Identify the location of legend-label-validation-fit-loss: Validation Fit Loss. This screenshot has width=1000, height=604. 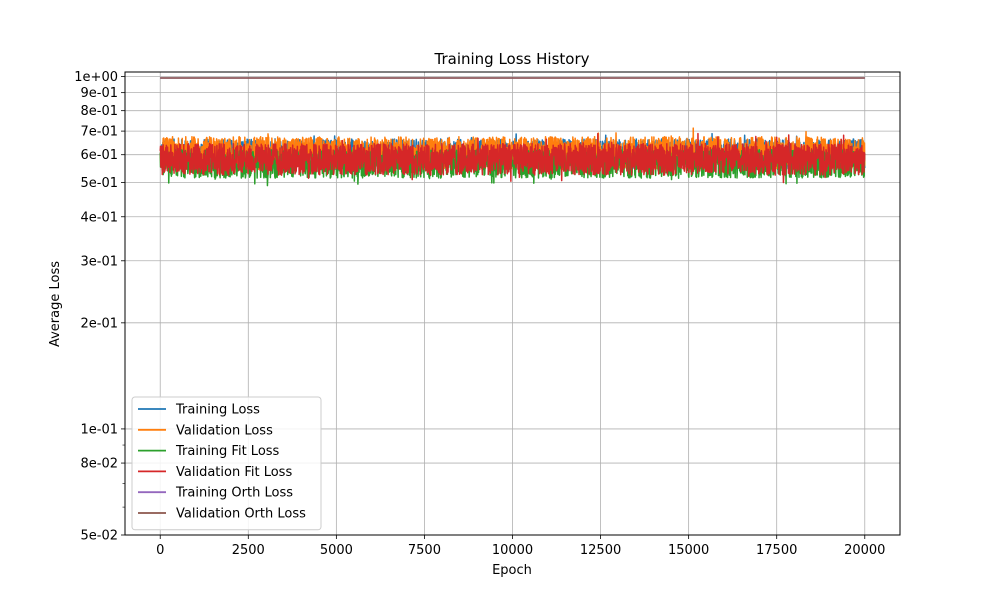
(234, 472).